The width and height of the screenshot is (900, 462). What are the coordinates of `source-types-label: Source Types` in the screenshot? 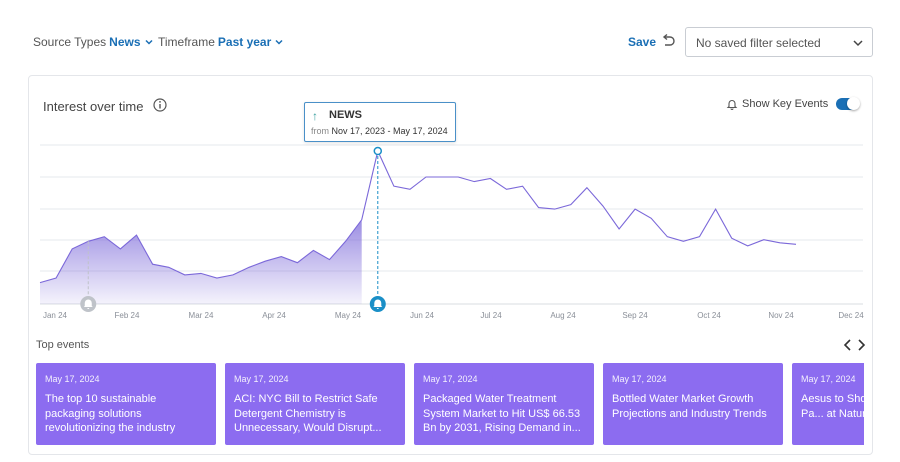 It's located at (70, 42).